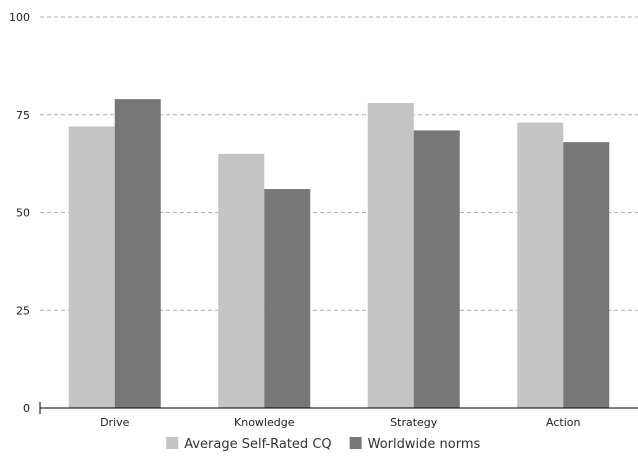 This screenshot has width=638, height=457. I want to click on x-axis-labels: Drive Knowledge Strategy Action, so click(340, 422).